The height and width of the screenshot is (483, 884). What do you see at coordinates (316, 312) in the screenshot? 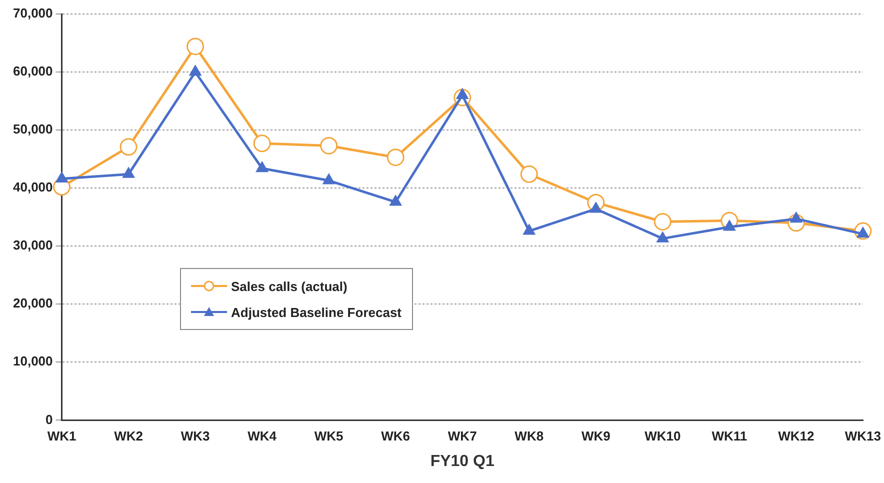
I see `legend-label: Adjusted Baseline Forecast` at bounding box center [316, 312].